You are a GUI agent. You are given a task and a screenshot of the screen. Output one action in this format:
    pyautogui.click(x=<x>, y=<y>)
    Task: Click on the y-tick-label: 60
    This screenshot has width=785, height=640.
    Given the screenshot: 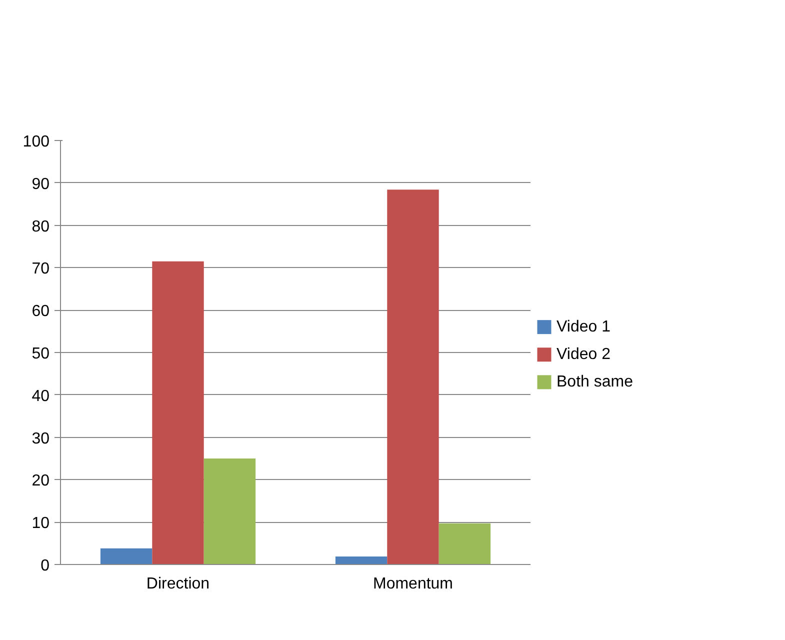 What is the action you would take?
    pyautogui.click(x=41, y=311)
    